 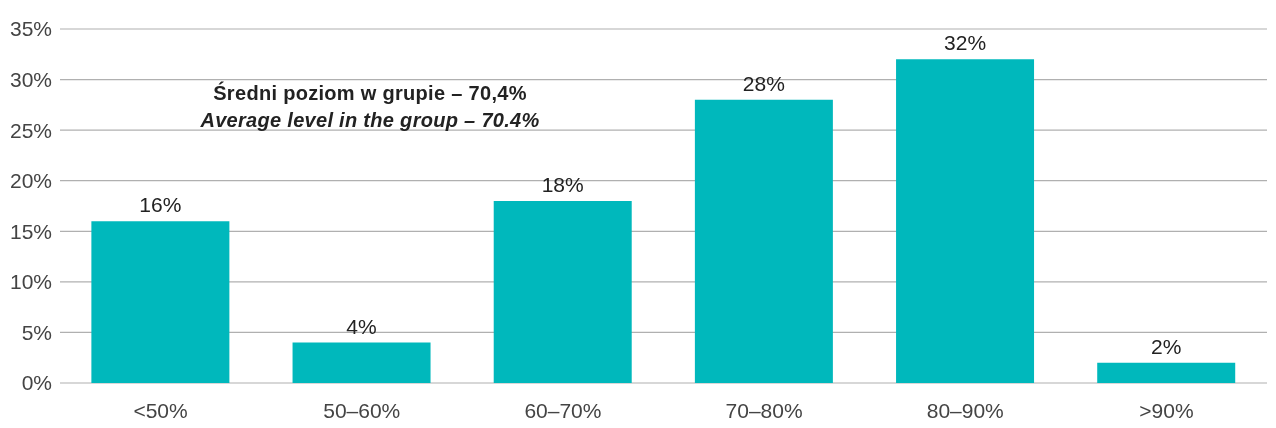 What do you see at coordinates (30, 130) in the screenshot?
I see `y-tick-label: 25%` at bounding box center [30, 130].